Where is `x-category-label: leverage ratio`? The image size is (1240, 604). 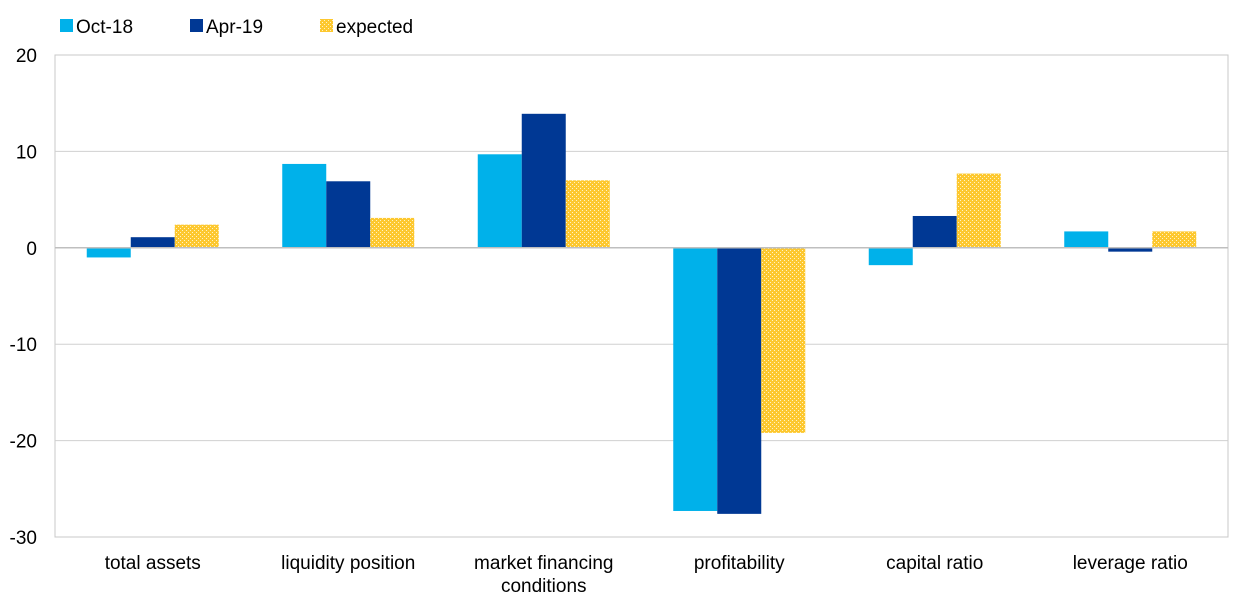 x-category-label: leverage ratio is located at coordinates (1130, 563).